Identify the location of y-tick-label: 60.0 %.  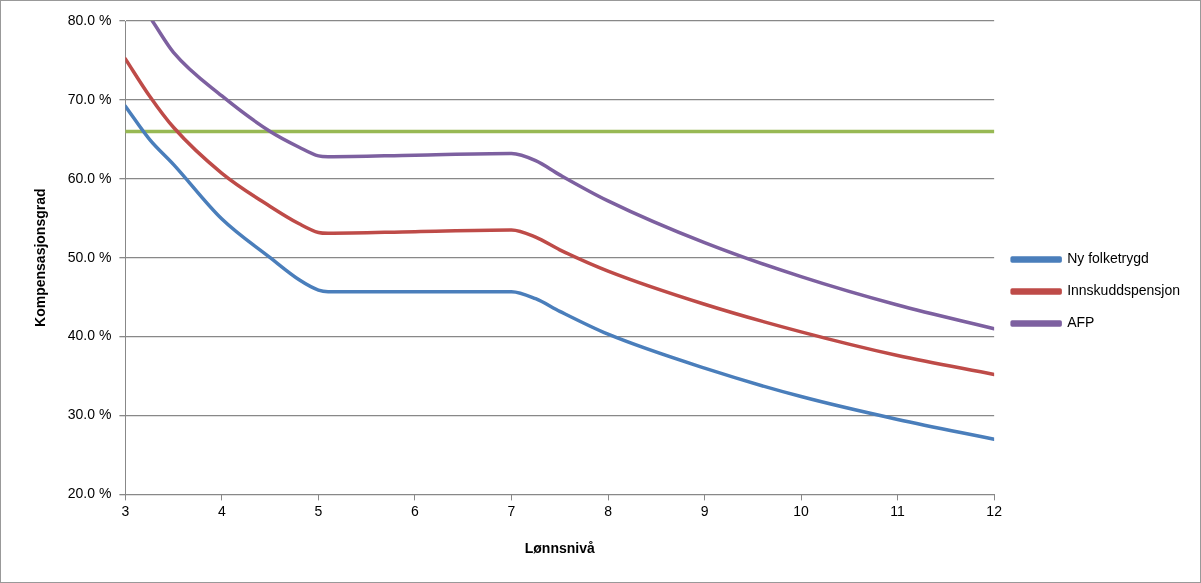
(89, 177).